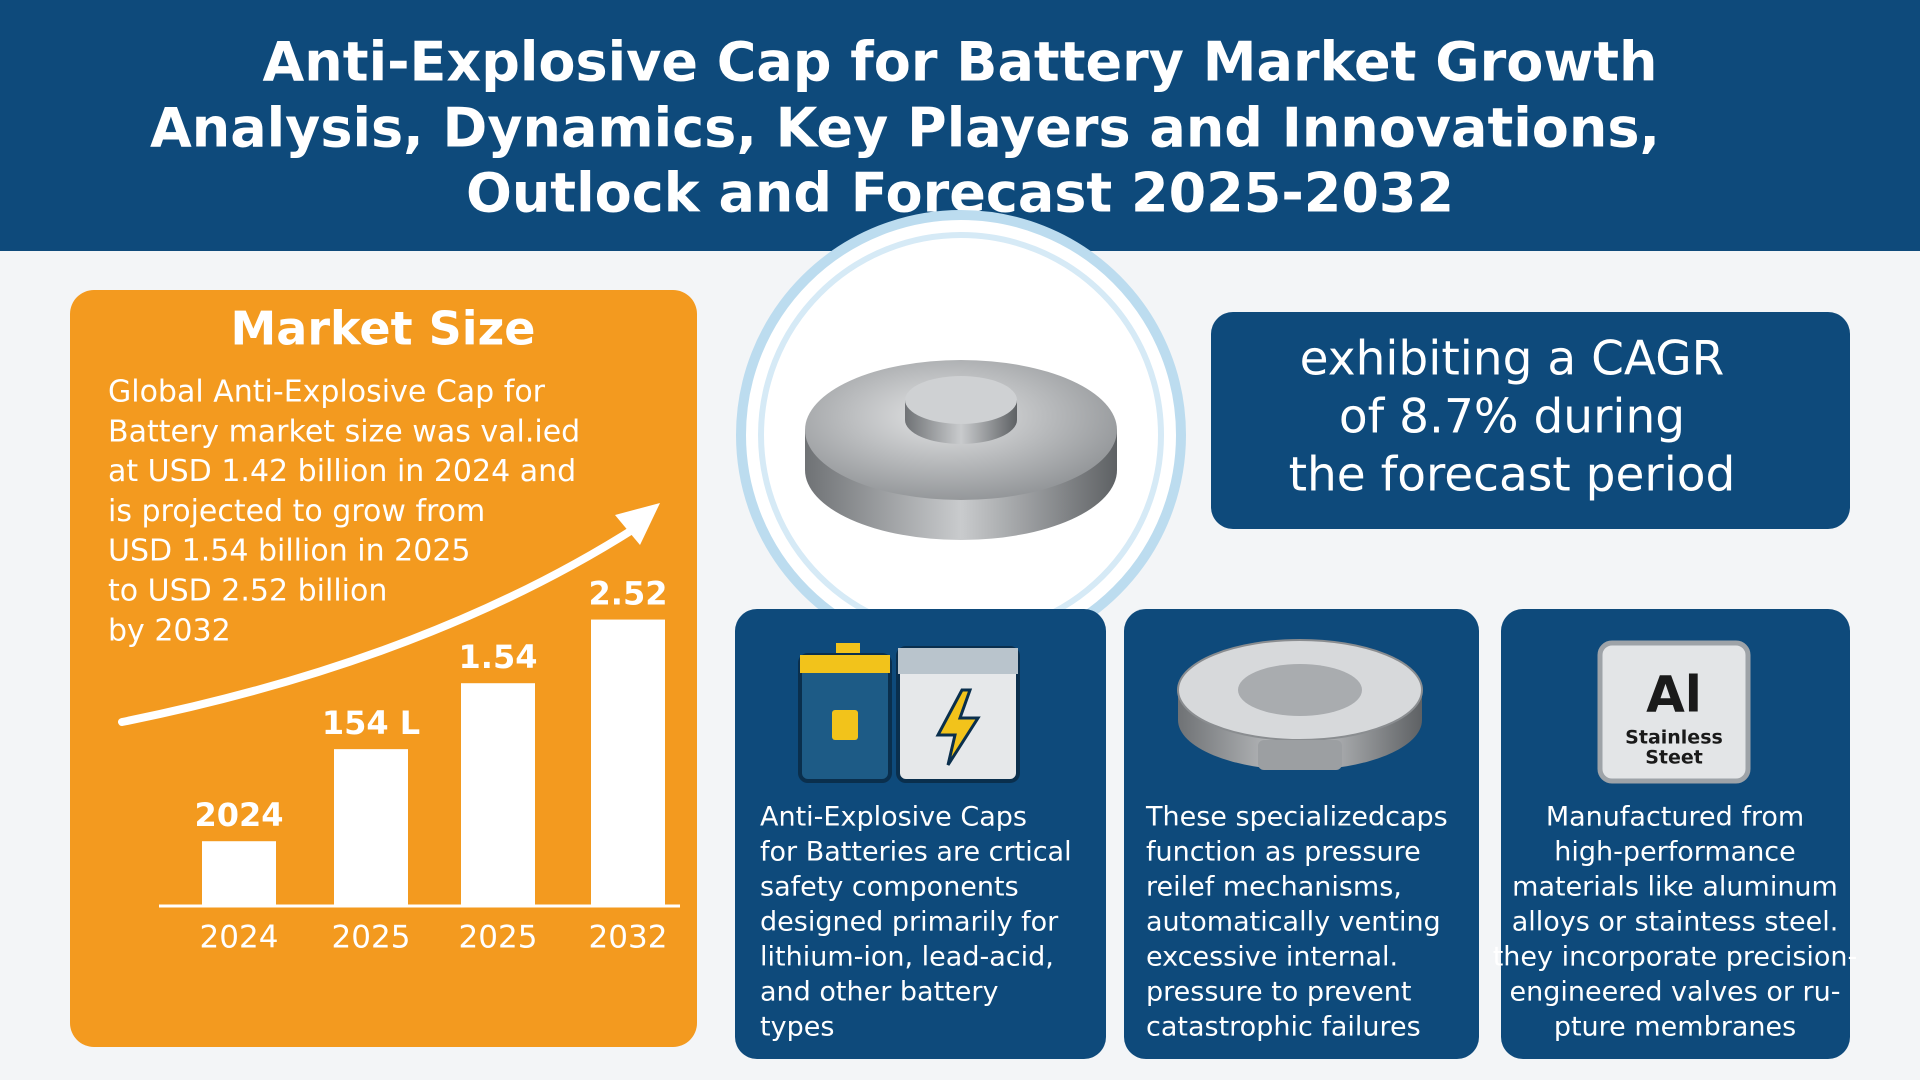 The height and width of the screenshot is (1080, 1920). What do you see at coordinates (628, 938) in the screenshot?
I see `x-tick-label: 2032` at bounding box center [628, 938].